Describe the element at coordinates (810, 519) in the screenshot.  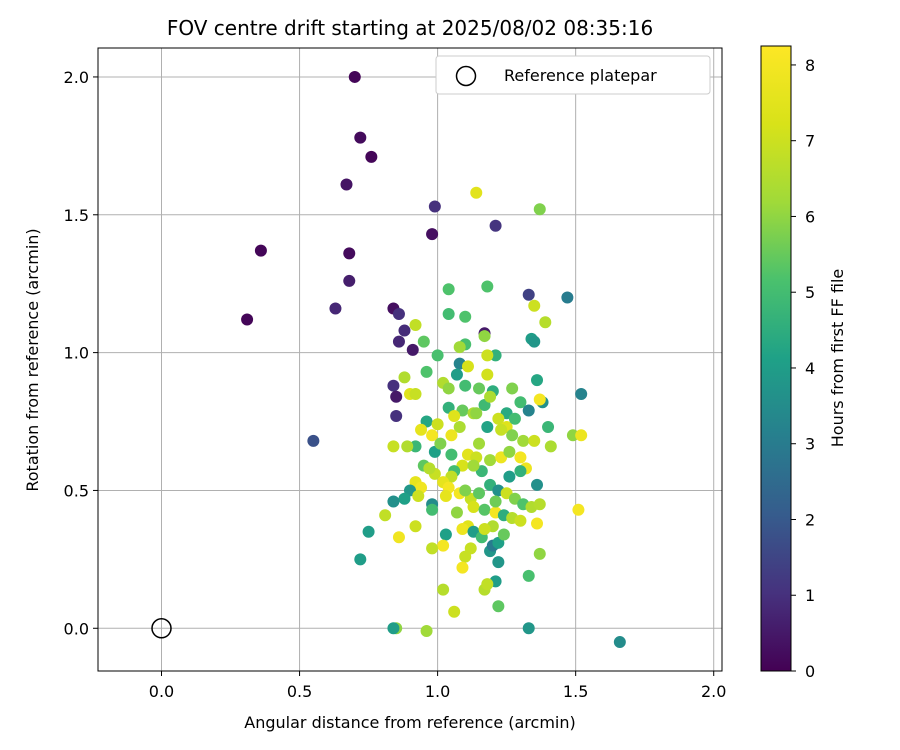
I see `colorbar-tick-label: 2` at that location.